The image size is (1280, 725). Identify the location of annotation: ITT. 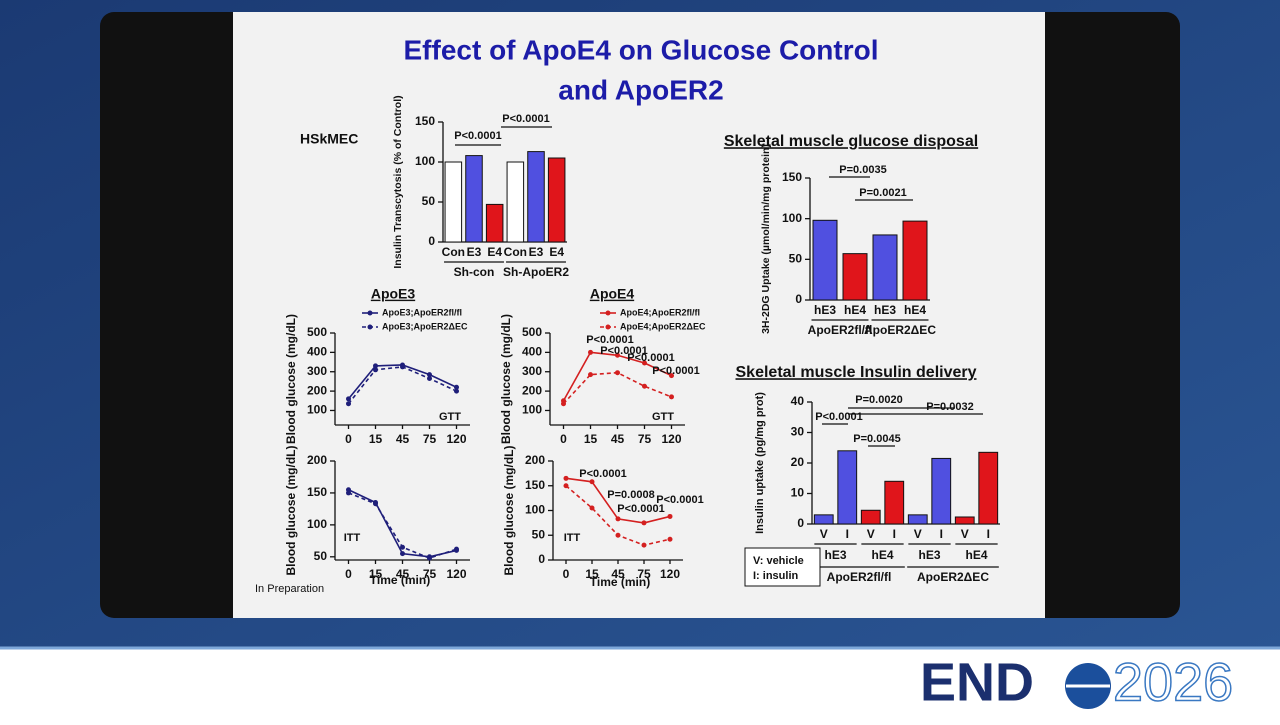
(572, 538).